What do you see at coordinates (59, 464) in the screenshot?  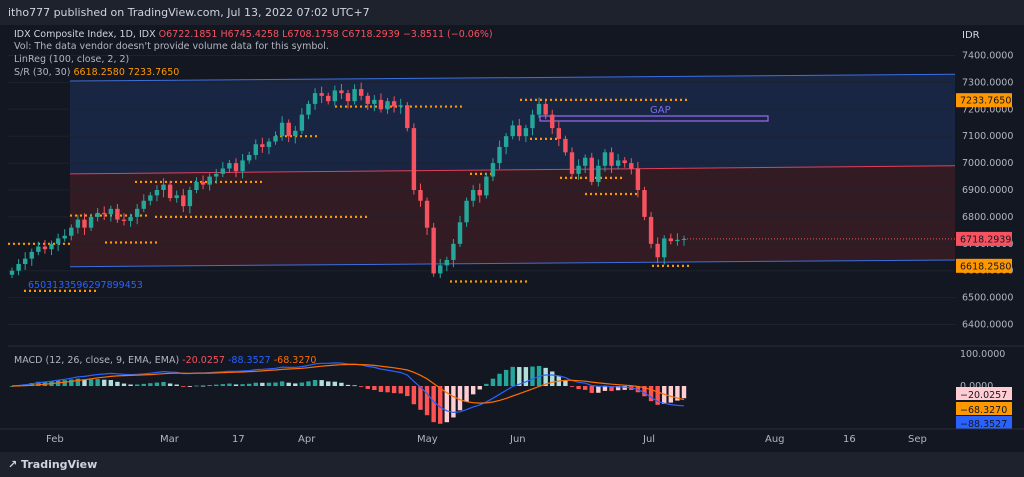 I see `brand-label: TradingView` at bounding box center [59, 464].